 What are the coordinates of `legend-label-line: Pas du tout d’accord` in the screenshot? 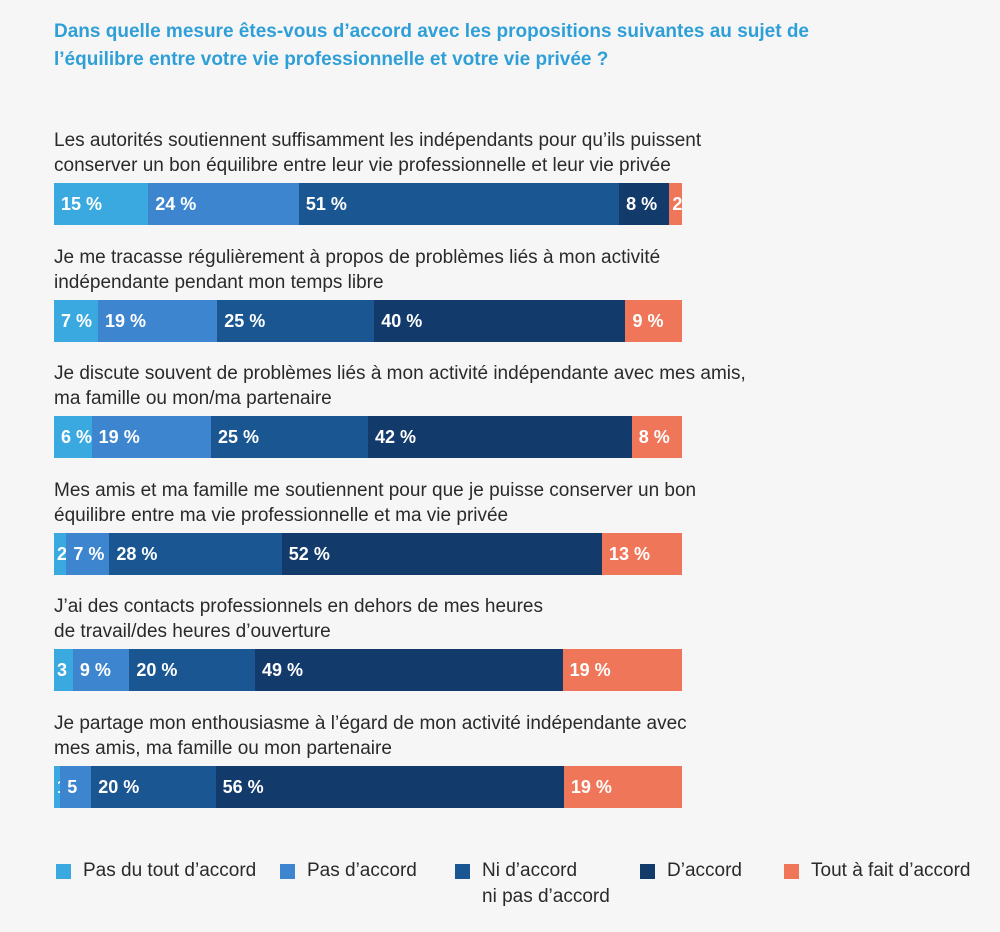 It's located at (170, 870).